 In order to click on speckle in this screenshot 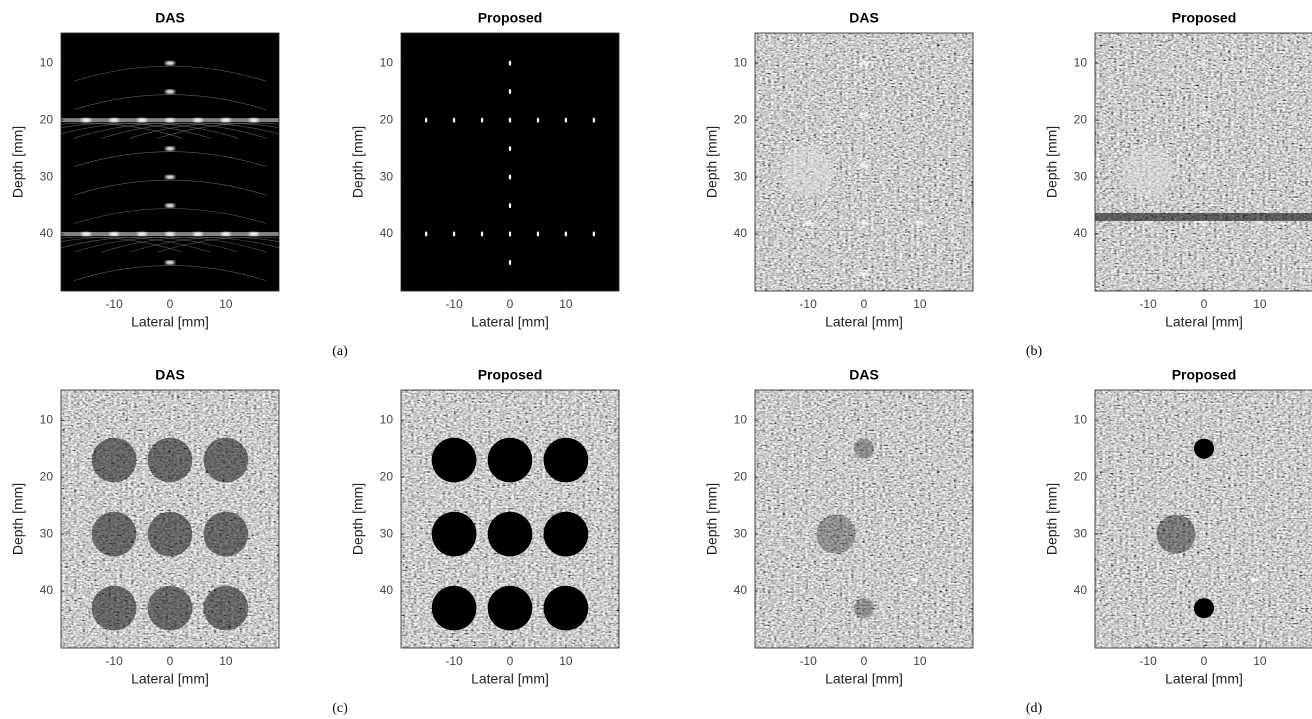, I will do `click(864, 519)`.